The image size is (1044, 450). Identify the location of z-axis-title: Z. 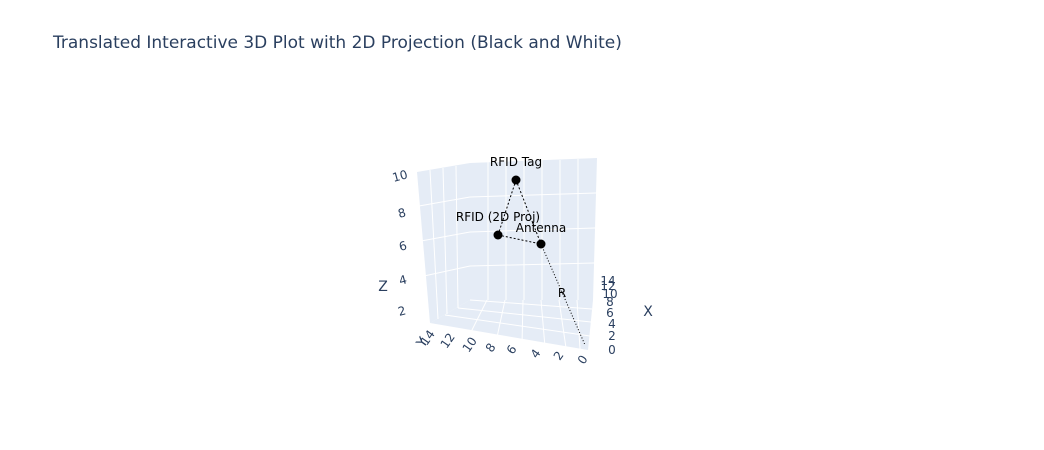
(383, 287).